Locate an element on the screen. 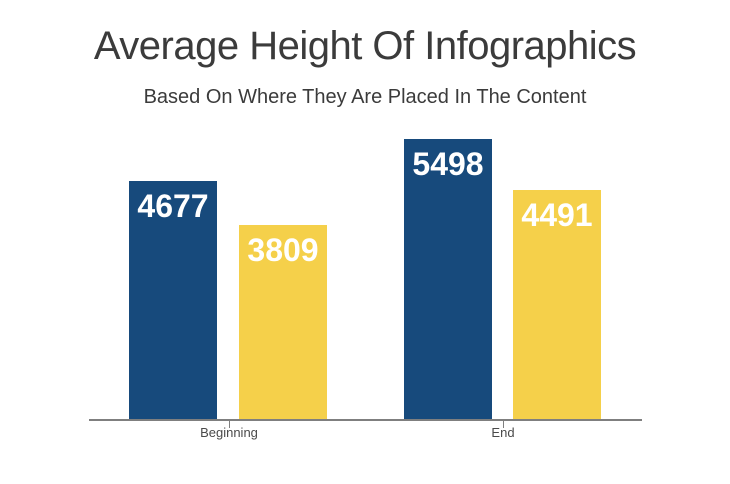 This screenshot has width=730, height=484. bar-value-label: 4677 is located at coordinates (173, 206).